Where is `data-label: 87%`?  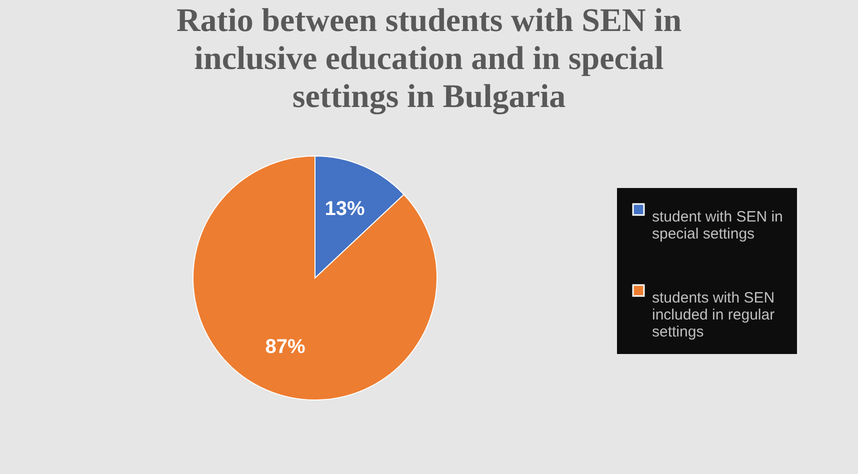 data-label: 87% is located at coordinates (285, 347).